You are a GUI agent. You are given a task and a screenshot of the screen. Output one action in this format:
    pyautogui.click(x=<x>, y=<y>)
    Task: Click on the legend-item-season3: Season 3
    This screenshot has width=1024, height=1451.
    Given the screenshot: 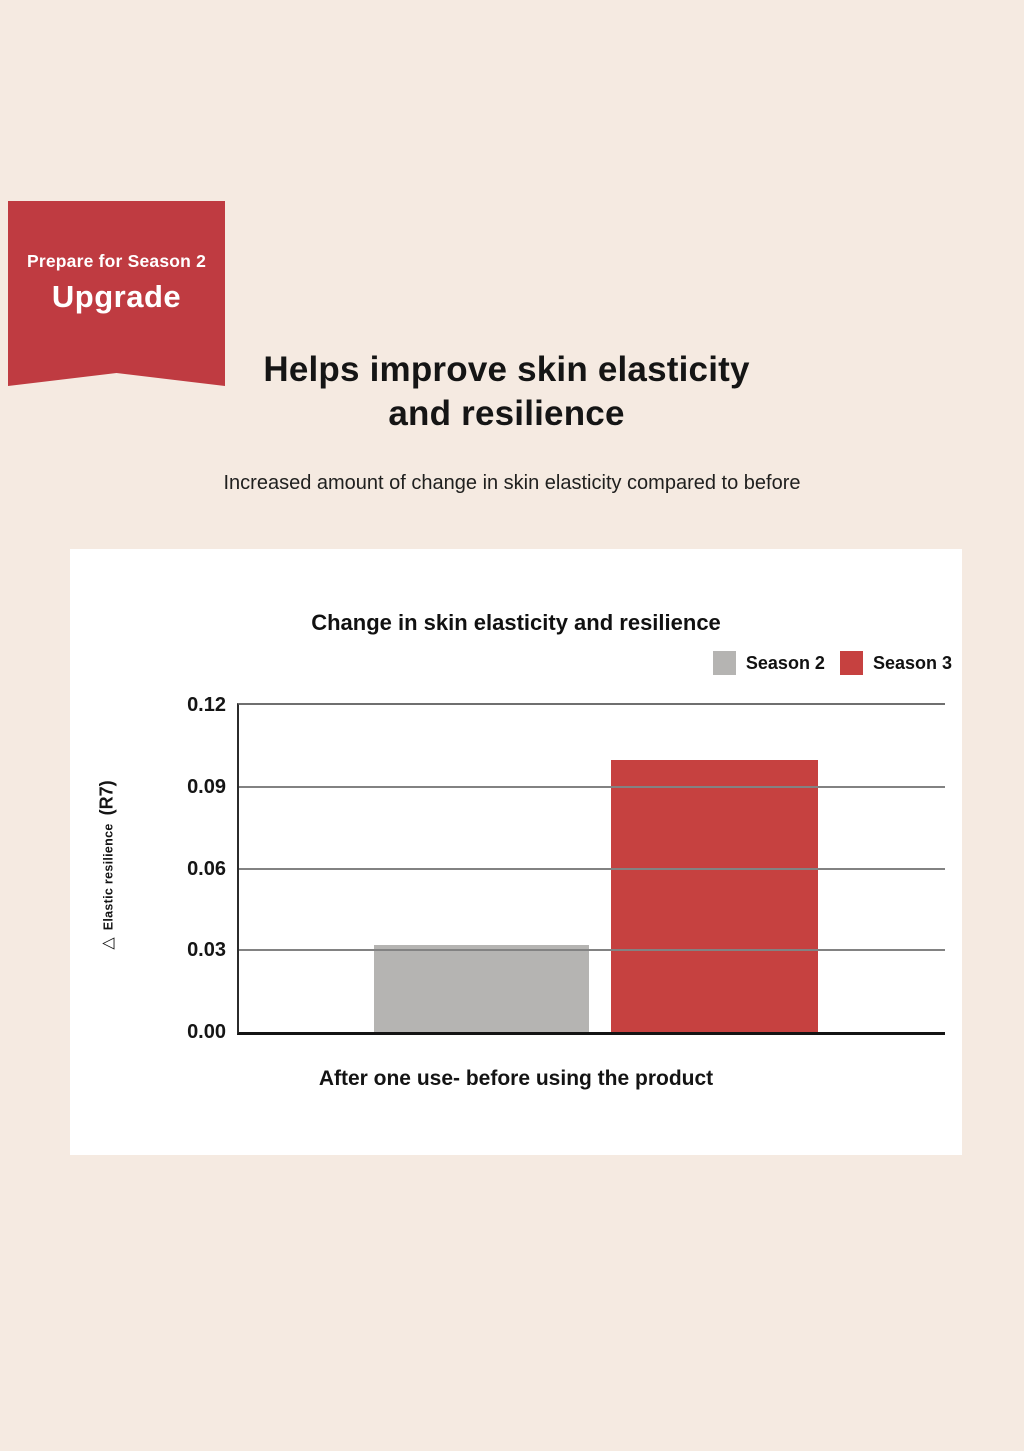 What is the action you would take?
    pyautogui.click(x=895, y=663)
    